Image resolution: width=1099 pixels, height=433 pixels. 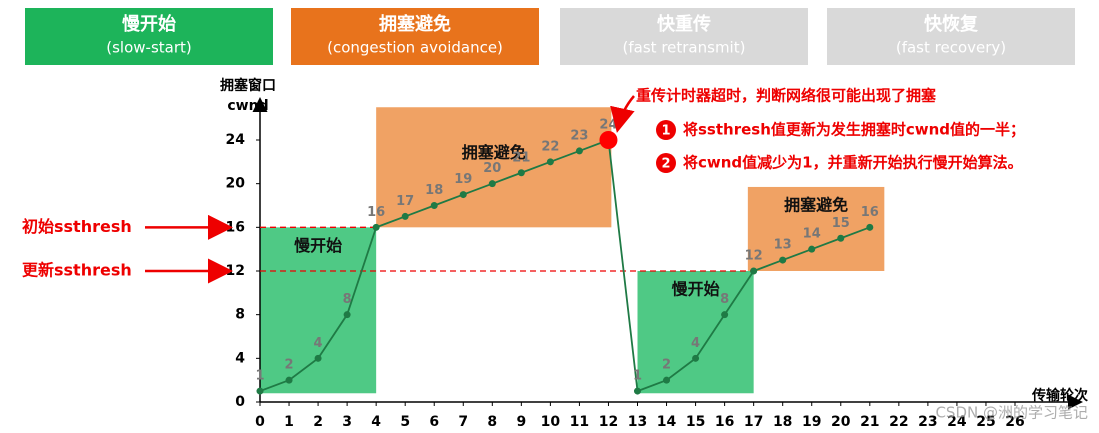 What do you see at coordinates (684, 48) in the screenshot?
I see `phase-english: (fast retransmit)` at bounding box center [684, 48].